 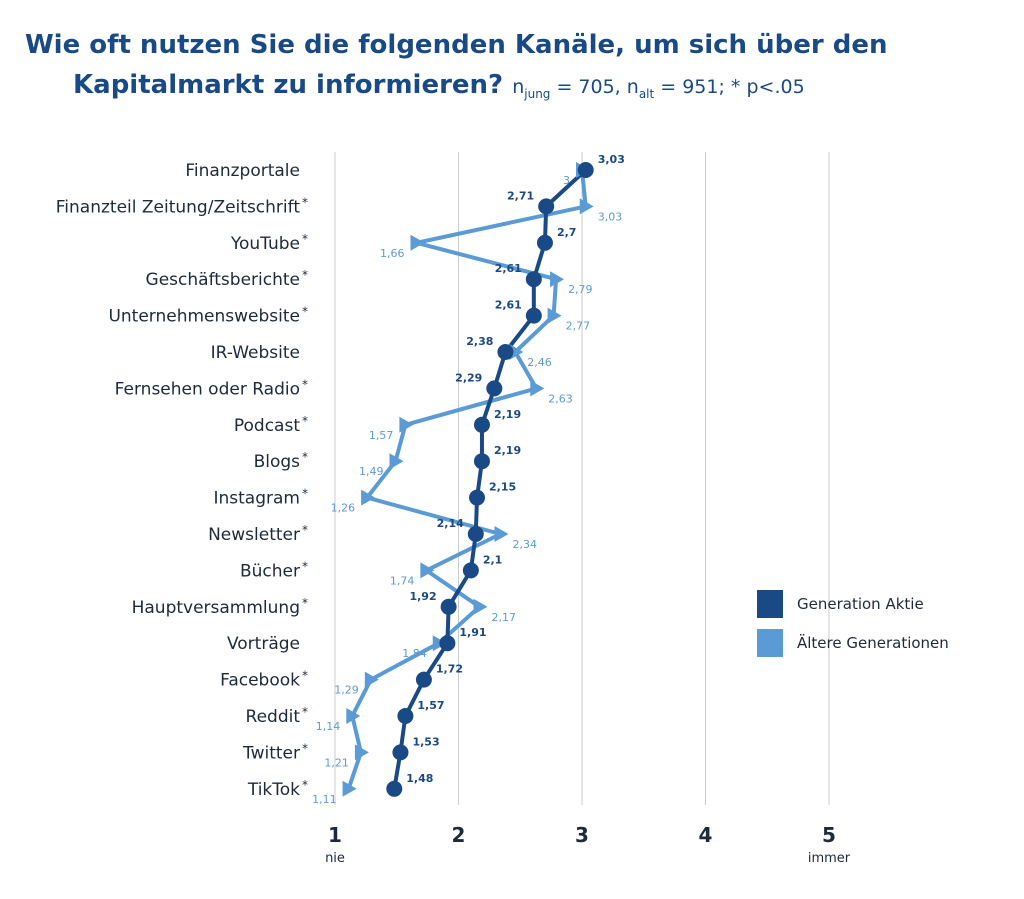 I want to click on data-label-aeltere-generationen: 1,57, so click(x=381, y=435).